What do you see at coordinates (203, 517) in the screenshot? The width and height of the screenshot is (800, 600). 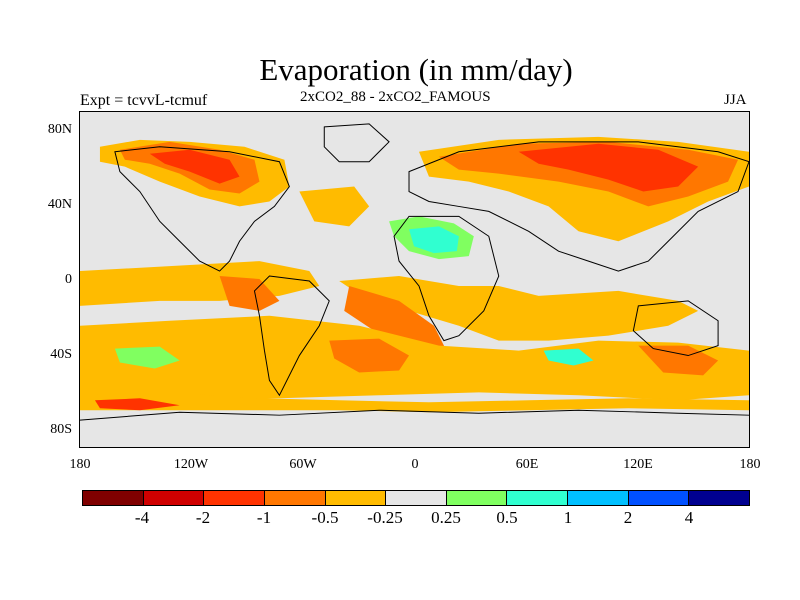 I see `colorbar-label: -2` at bounding box center [203, 517].